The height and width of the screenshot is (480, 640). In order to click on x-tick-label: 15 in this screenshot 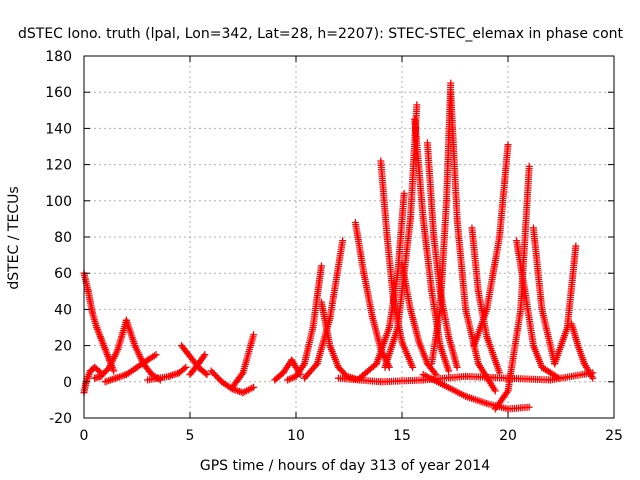, I will do `click(402, 436)`.